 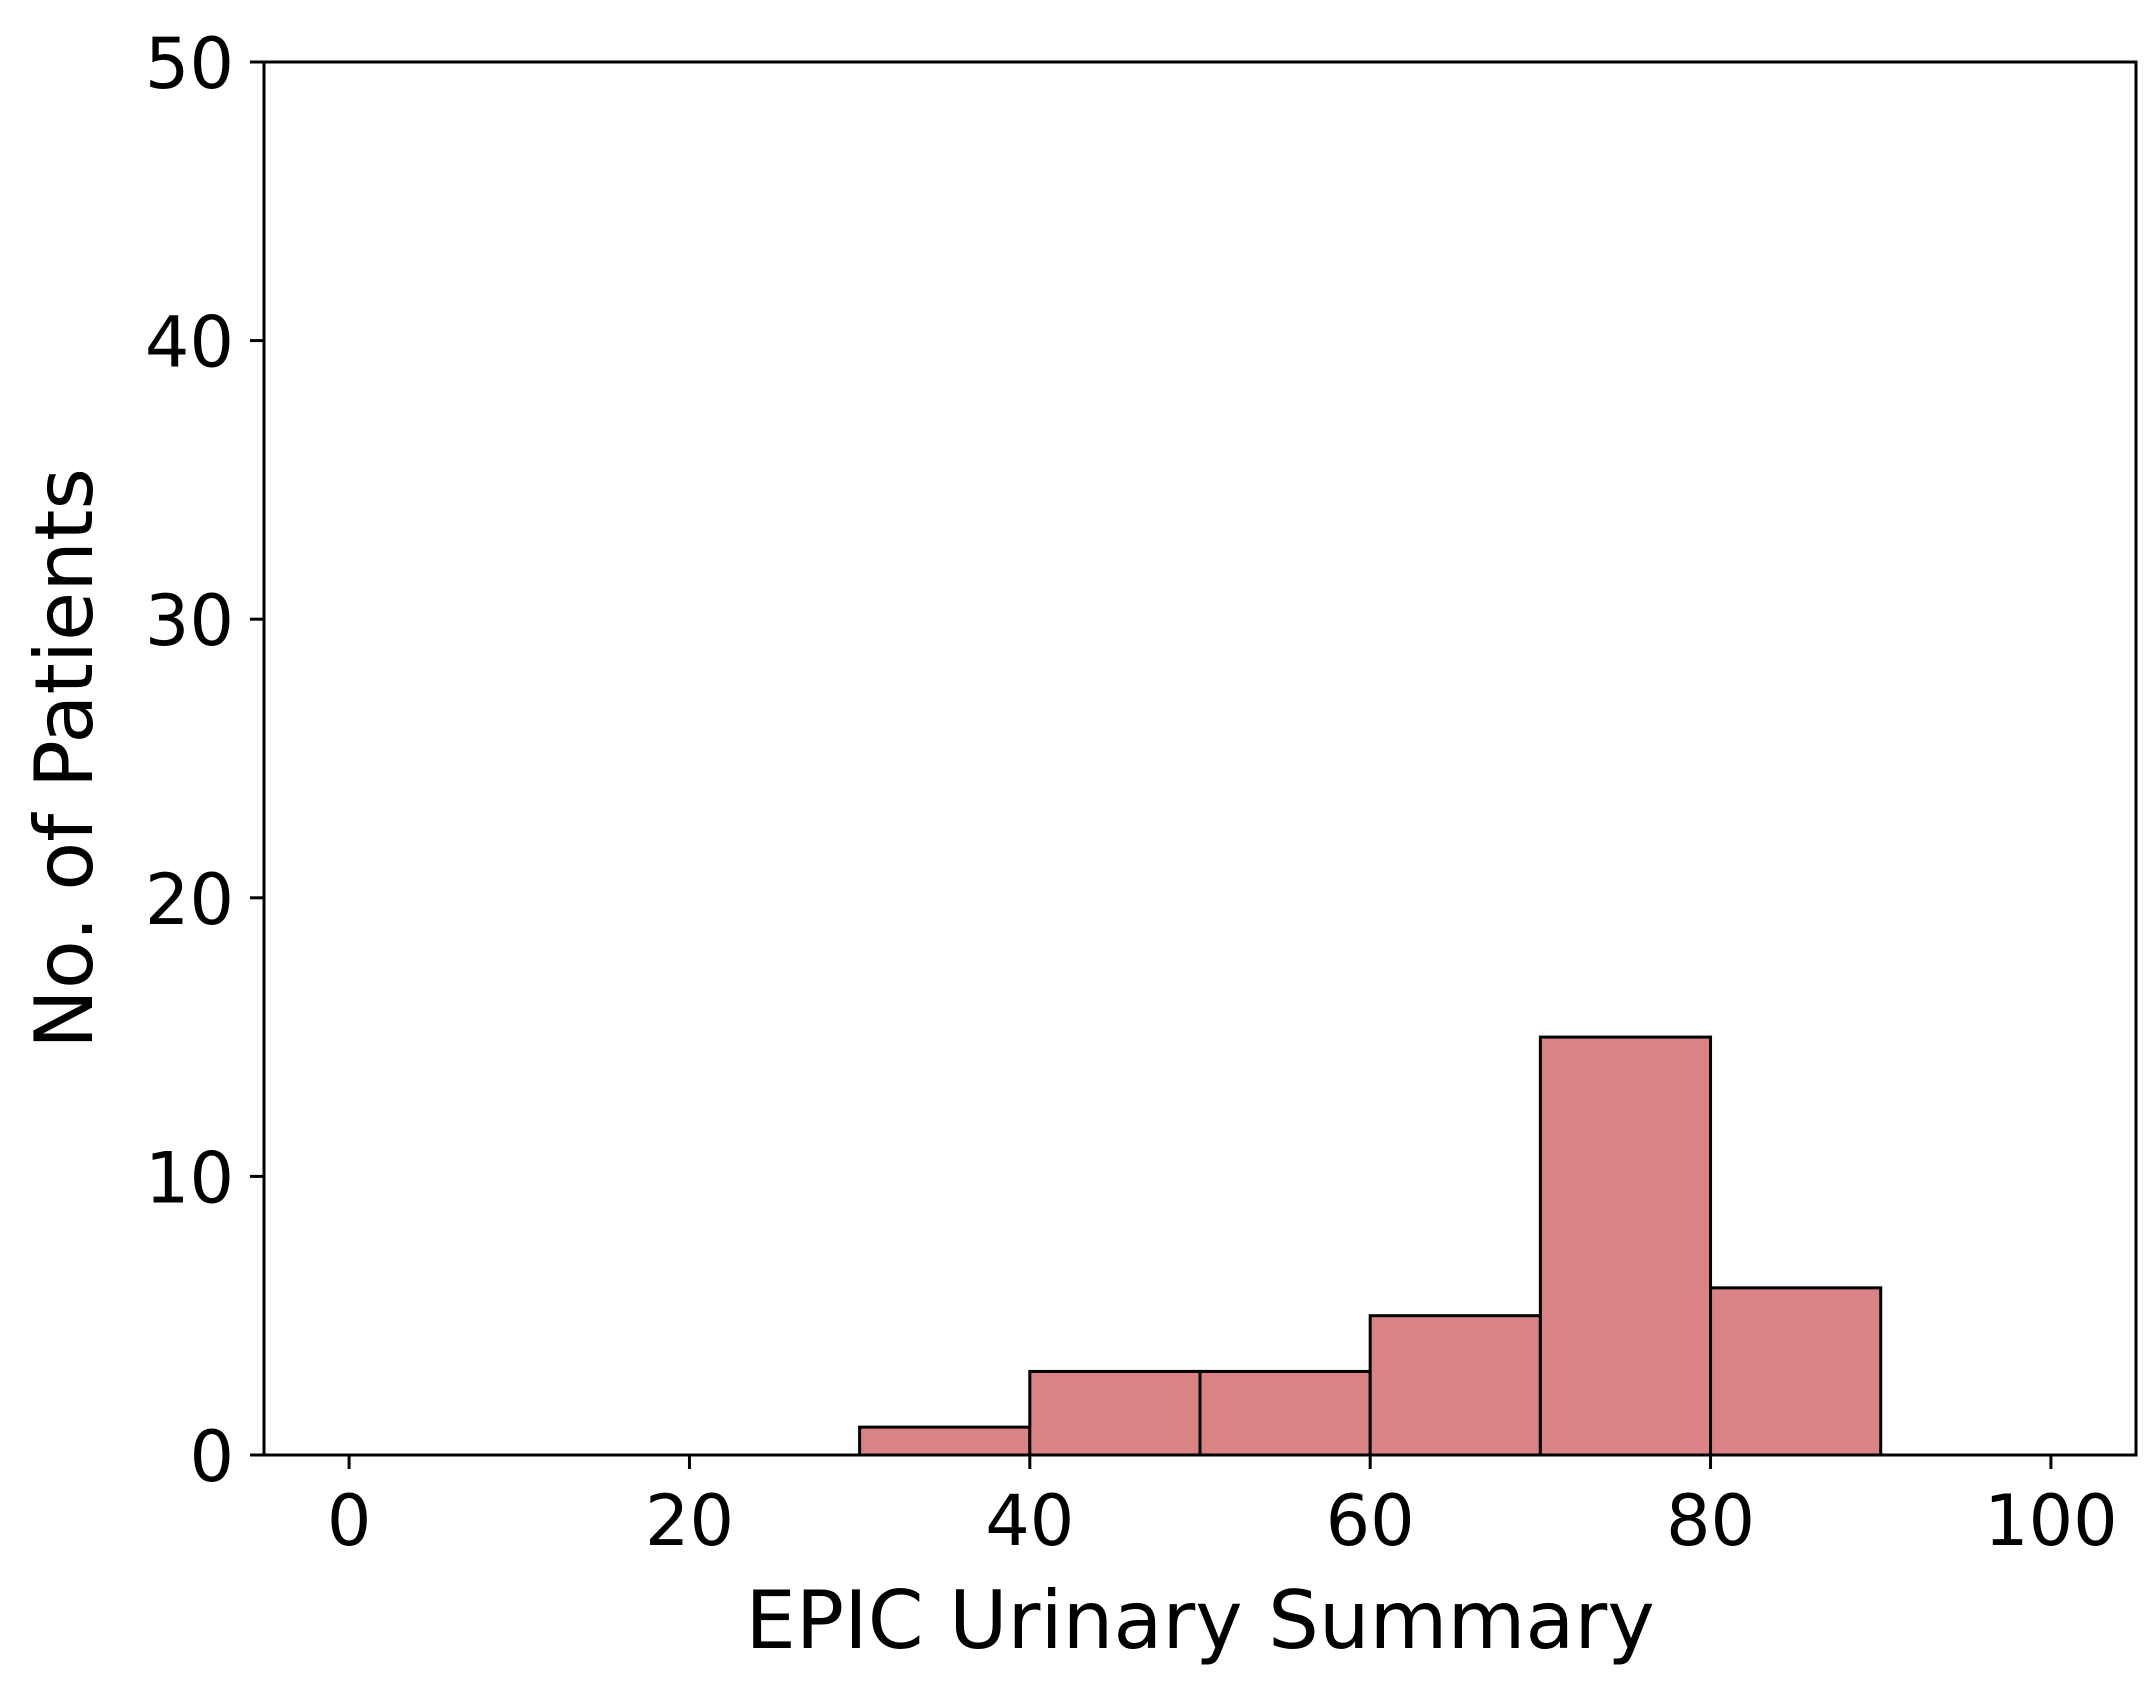 What do you see at coordinates (349, 1521) in the screenshot?
I see `x-tick-label: 0` at bounding box center [349, 1521].